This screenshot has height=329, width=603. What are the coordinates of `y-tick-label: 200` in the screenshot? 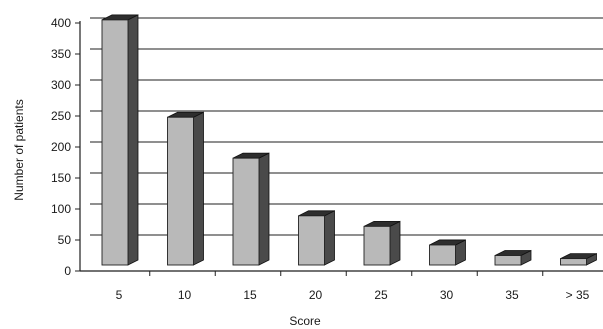 It's located at (61, 147).